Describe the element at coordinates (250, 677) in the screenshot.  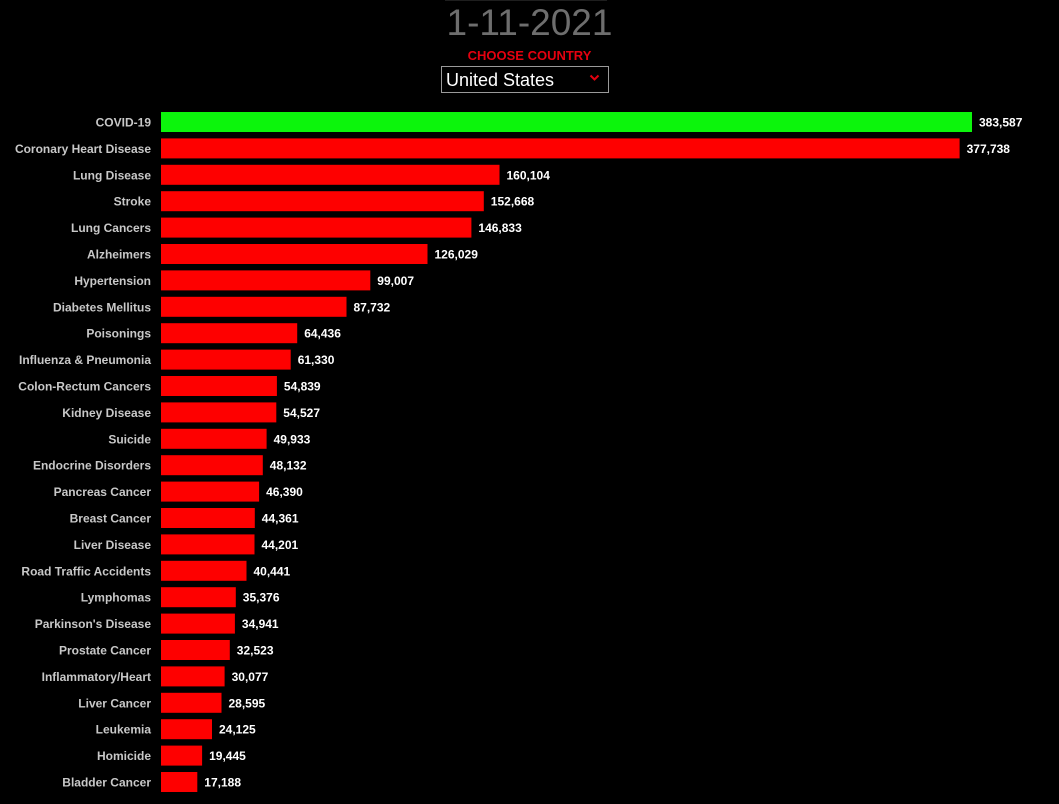
I see `value-label: 30,077` at that location.